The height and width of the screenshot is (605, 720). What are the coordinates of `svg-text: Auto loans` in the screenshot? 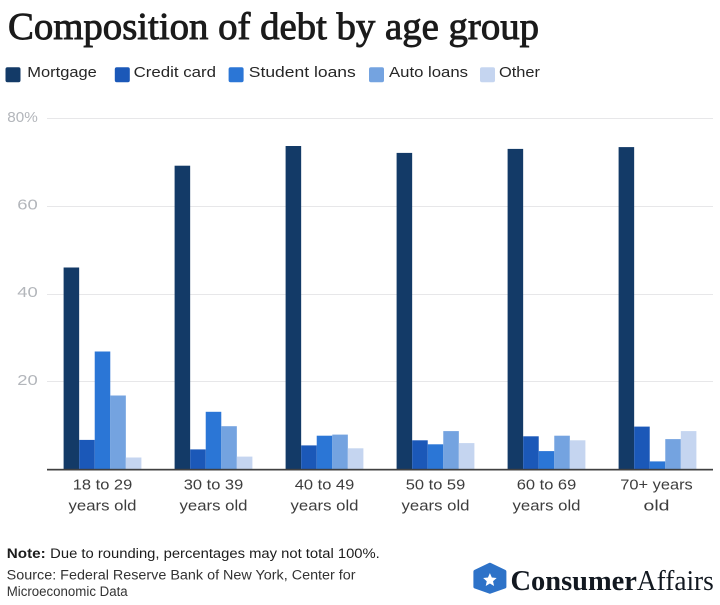 It's located at (428, 72).